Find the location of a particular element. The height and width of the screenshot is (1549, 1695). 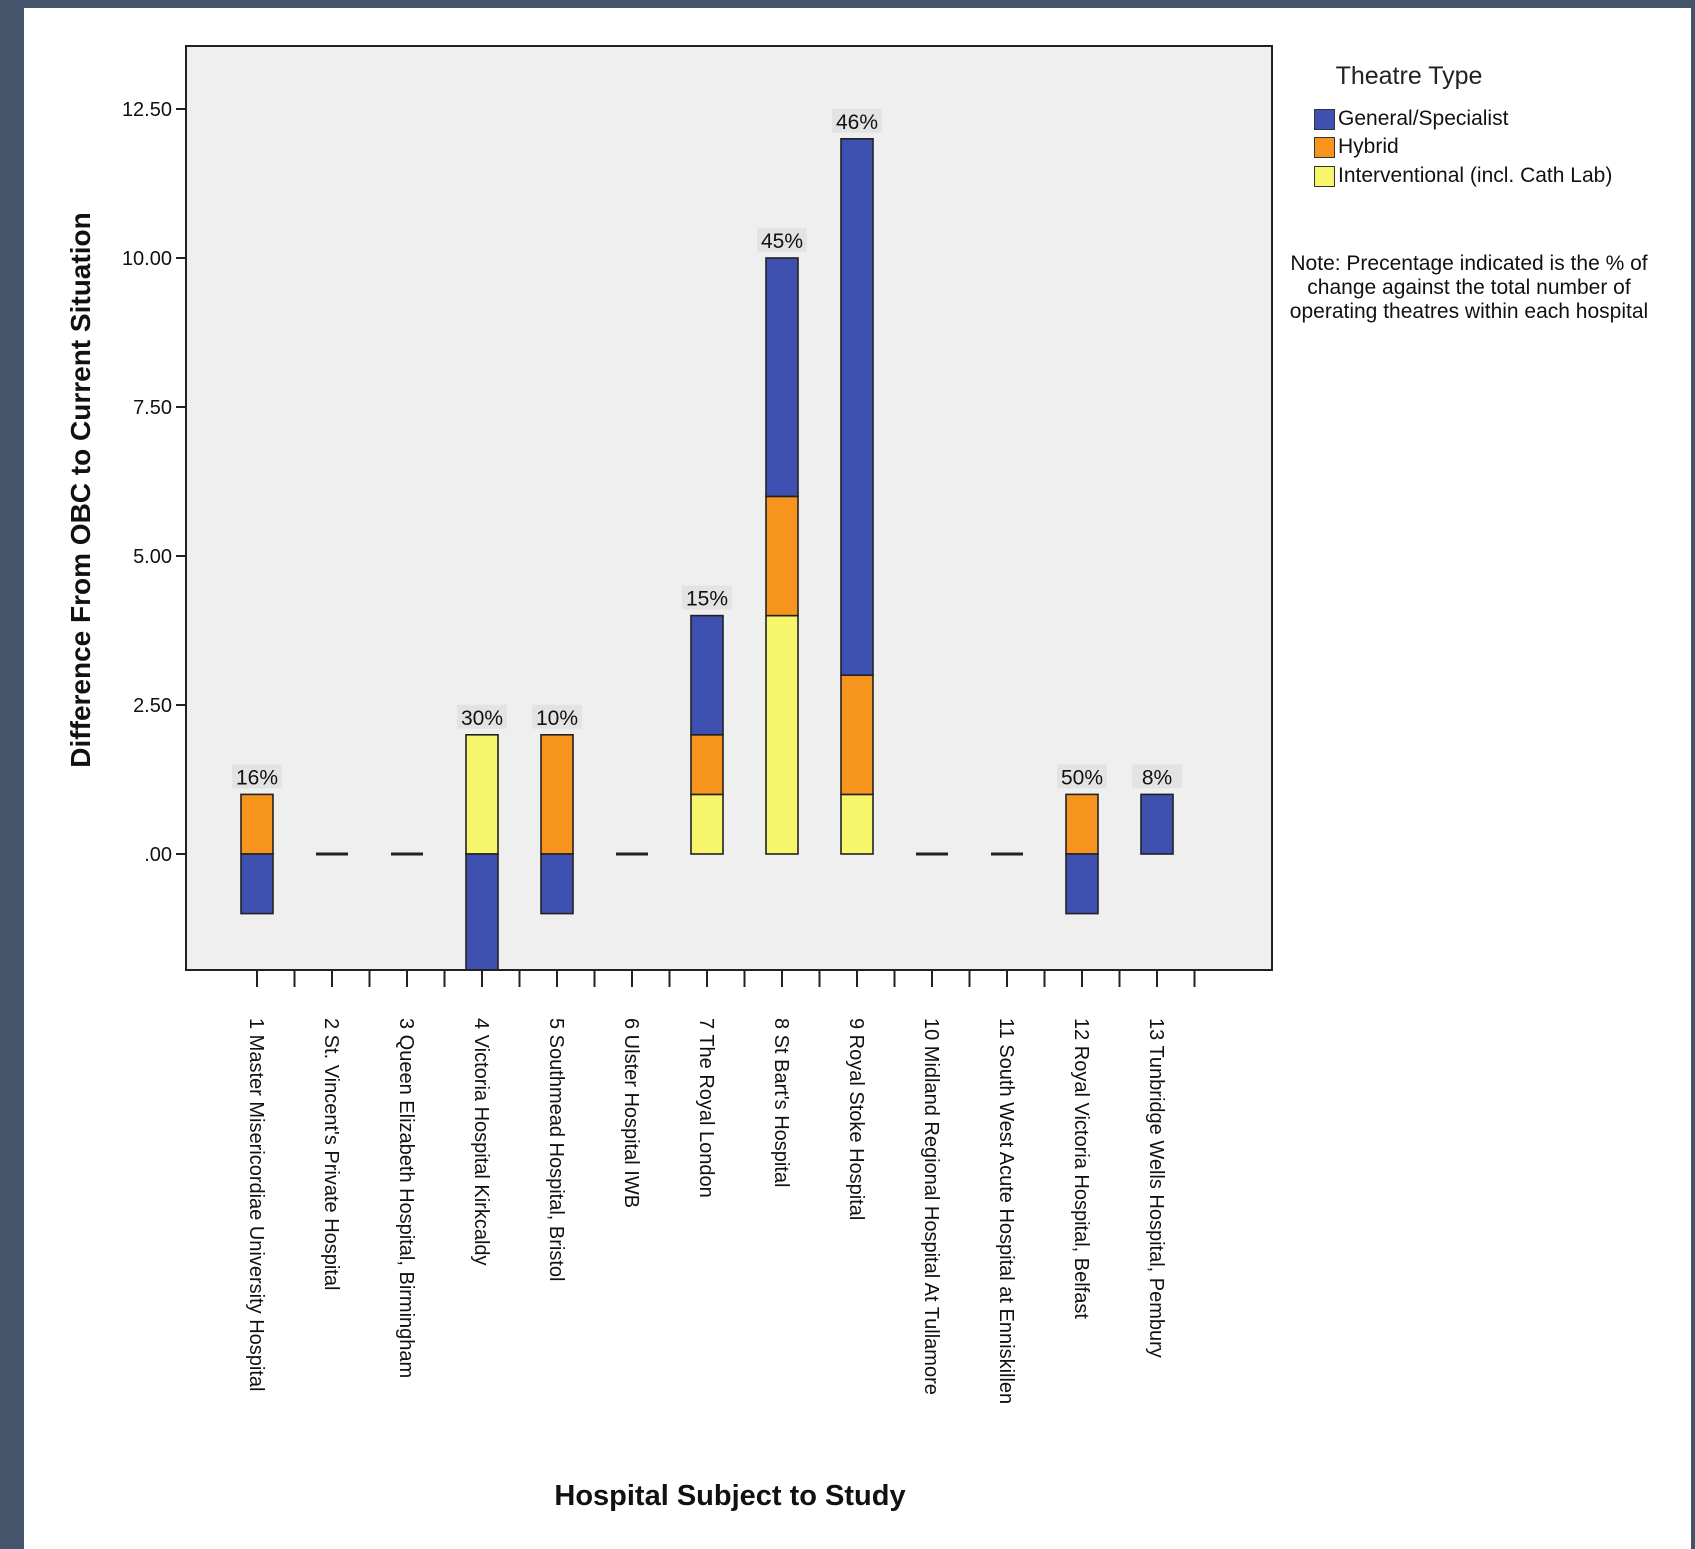

x-category-label: 2 St. Vincent's Private Hospital is located at coordinates (331, 1154).